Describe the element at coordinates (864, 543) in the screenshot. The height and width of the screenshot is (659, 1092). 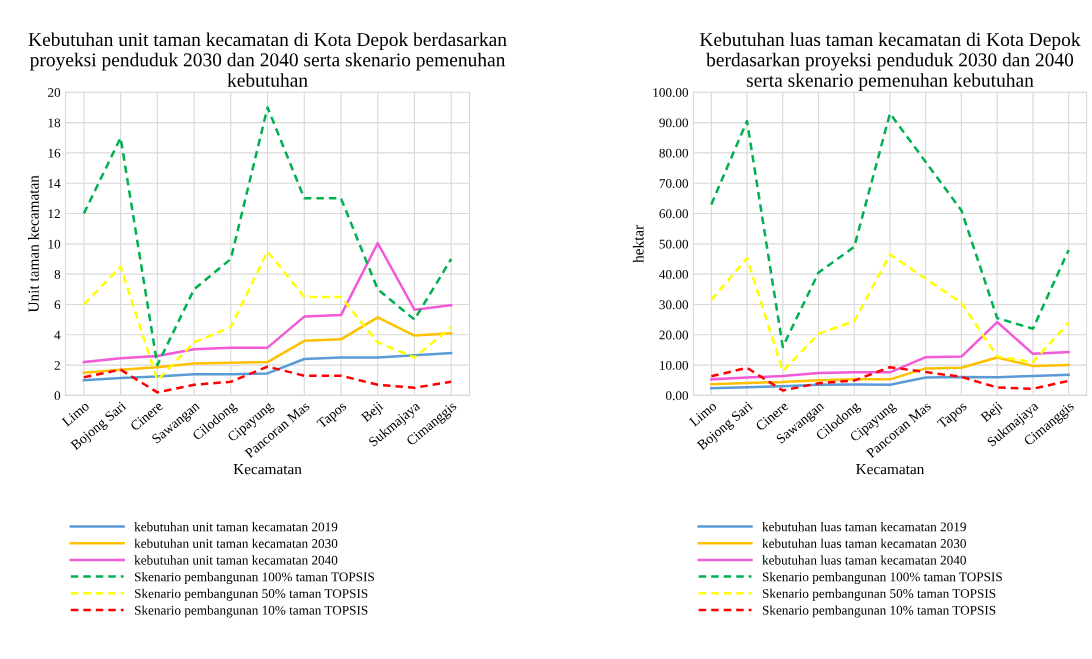
I see `legend-label: kebutuhan luas taman kecamatan 2030` at that location.